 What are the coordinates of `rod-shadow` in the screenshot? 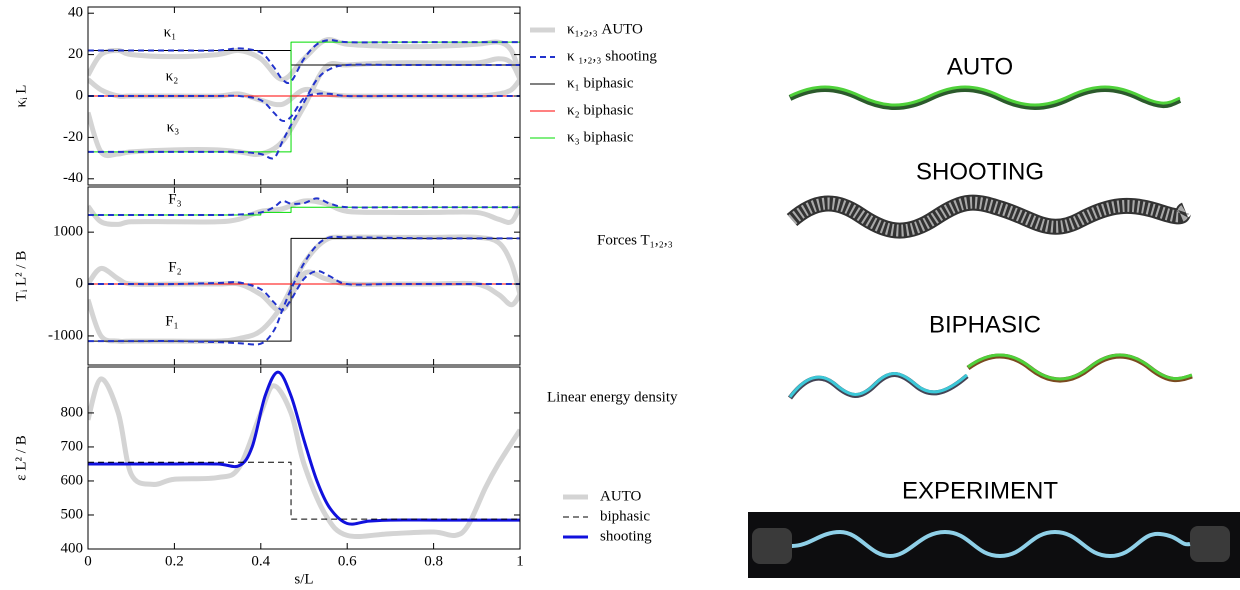 It's located at (985, 98).